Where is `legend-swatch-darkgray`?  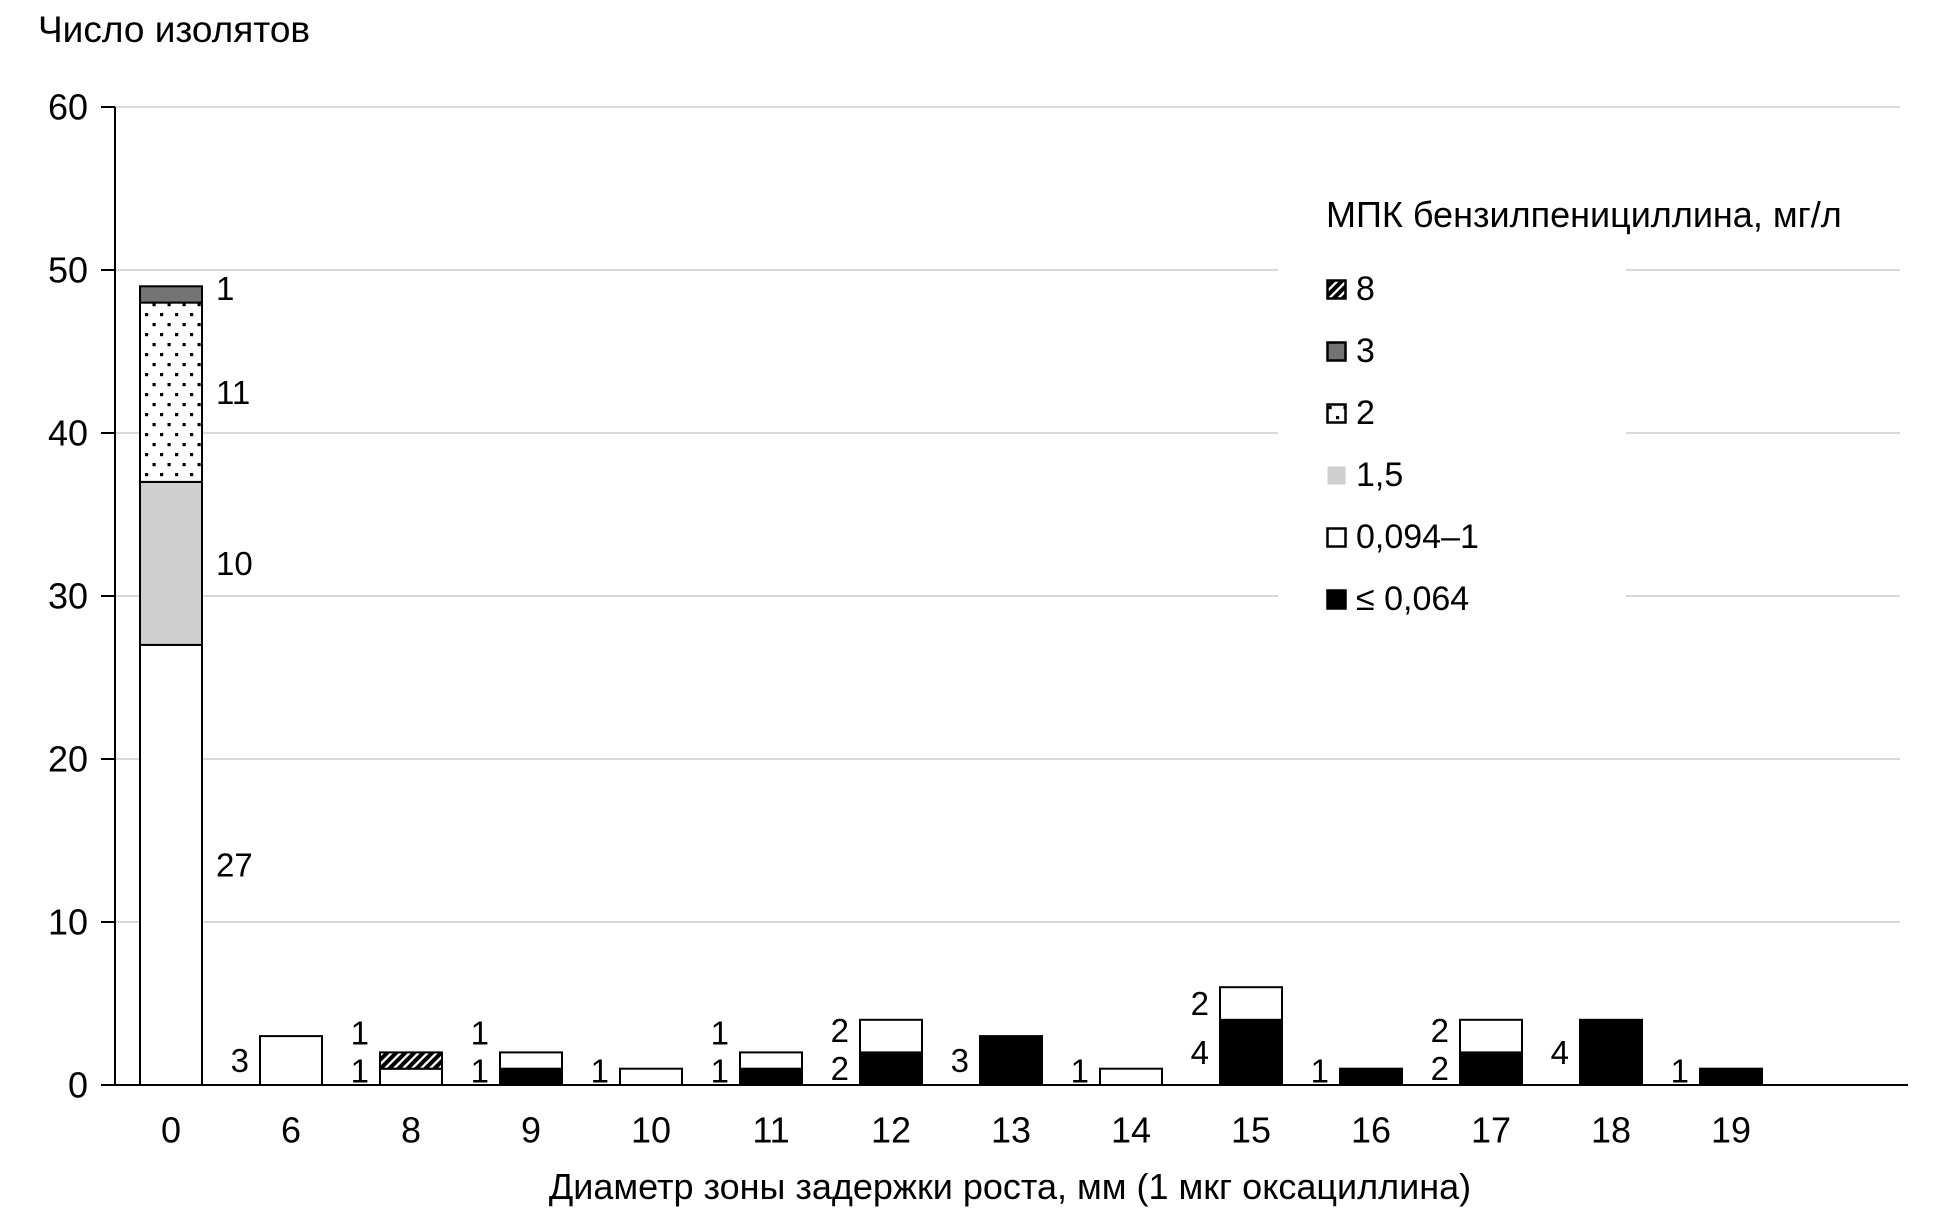
legend-swatch-darkgray is located at coordinates (1336, 351).